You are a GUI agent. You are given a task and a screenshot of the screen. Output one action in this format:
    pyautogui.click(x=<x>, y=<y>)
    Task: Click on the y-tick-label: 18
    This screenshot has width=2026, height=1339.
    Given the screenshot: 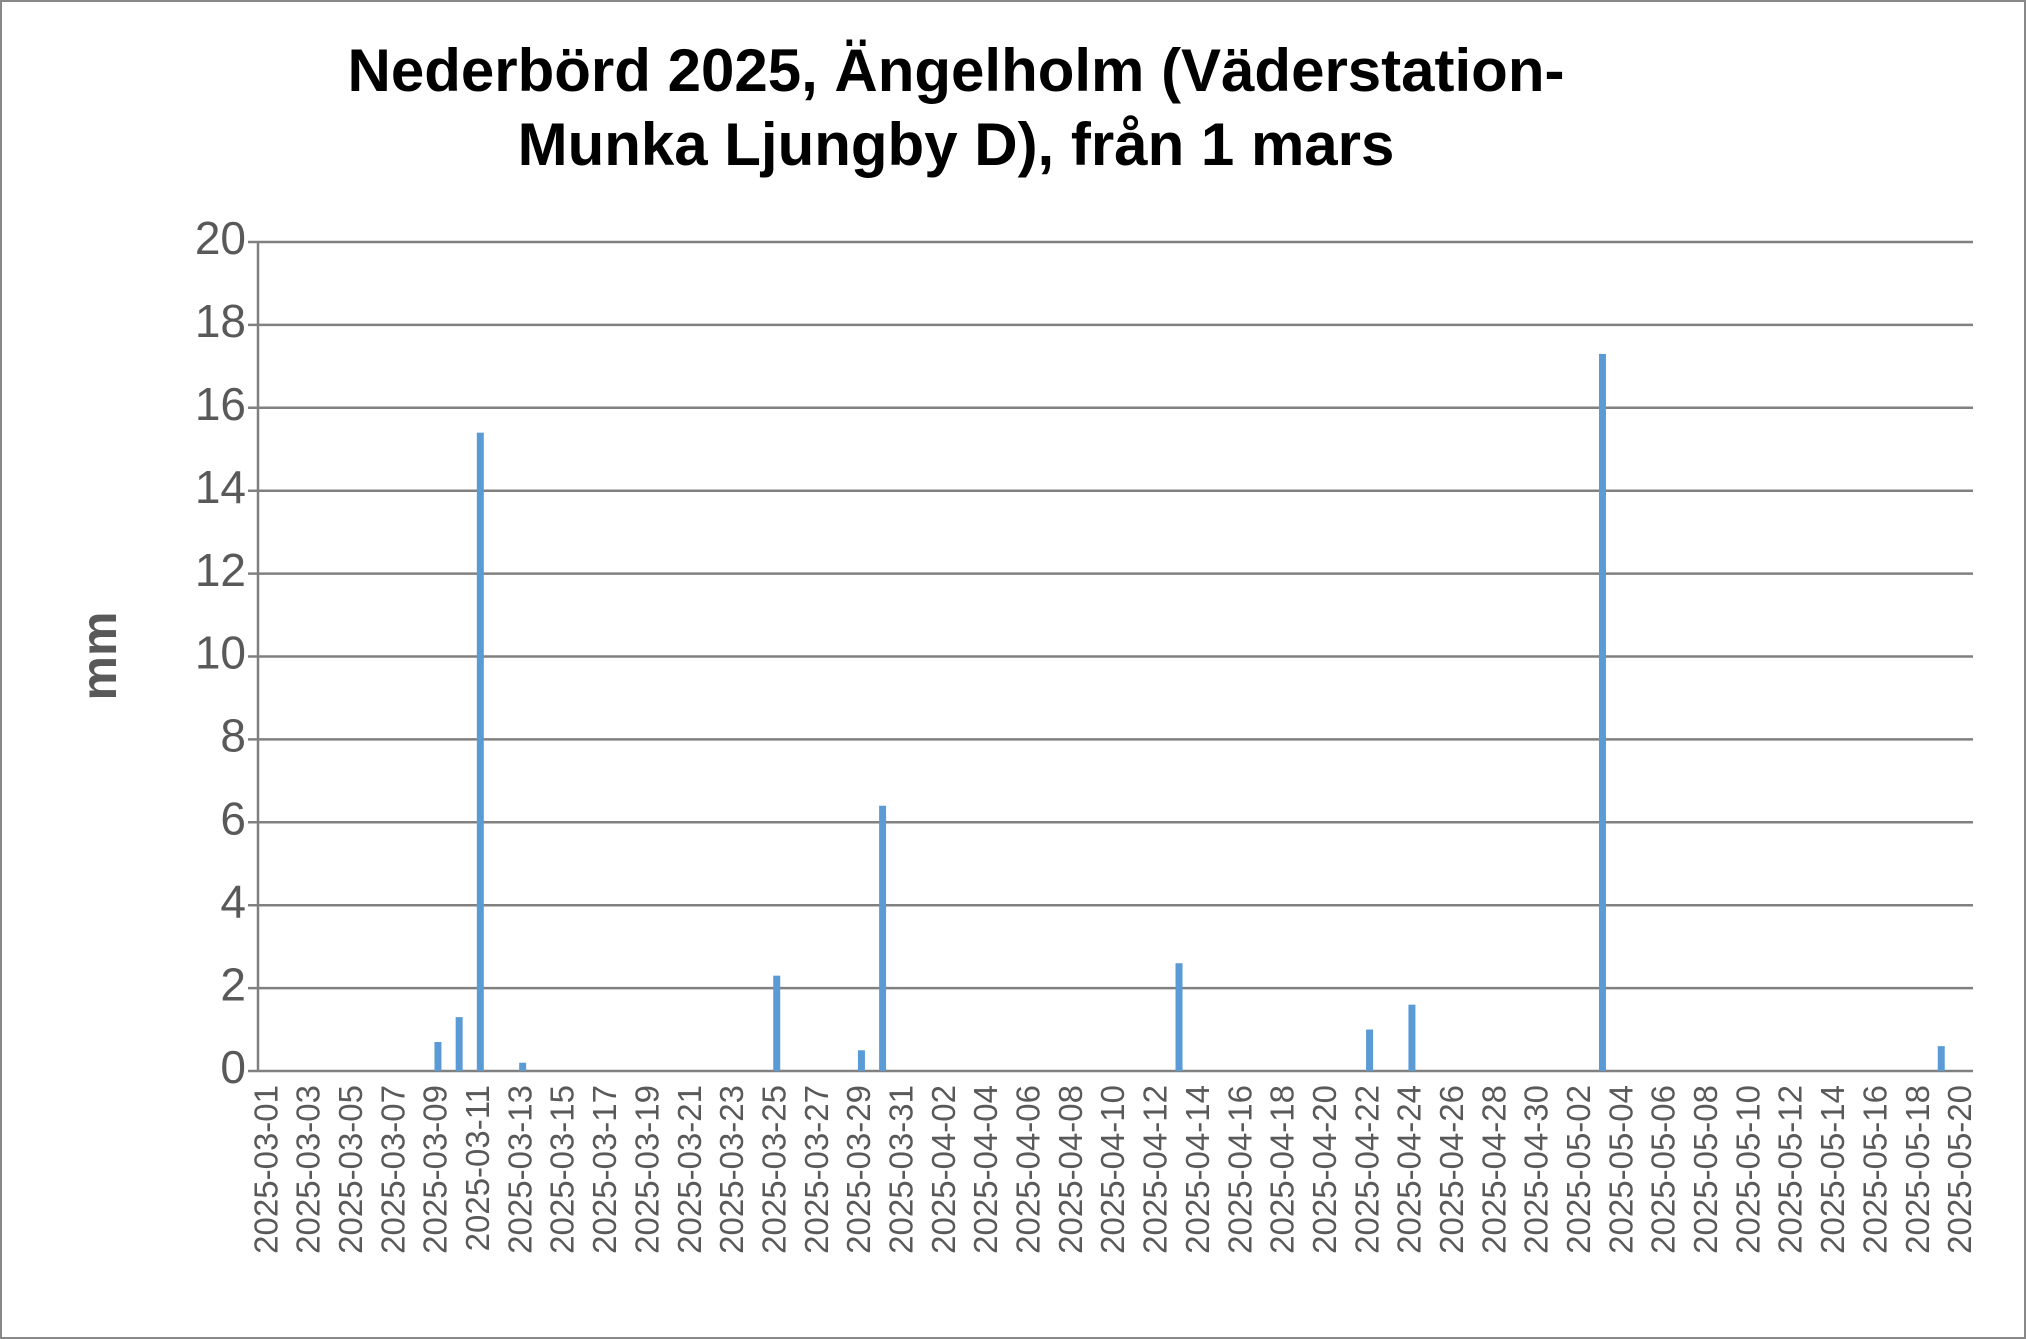 What is the action you would take?
    pyautogui.click(x=220, y=321)
    